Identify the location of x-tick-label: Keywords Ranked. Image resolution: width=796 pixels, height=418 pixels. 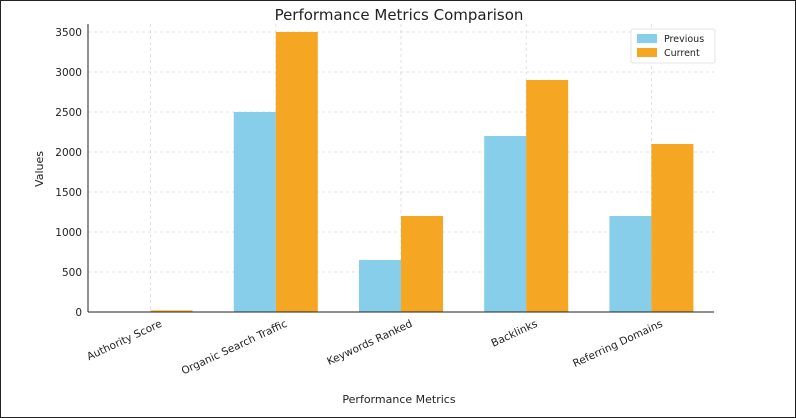
(369, 343).